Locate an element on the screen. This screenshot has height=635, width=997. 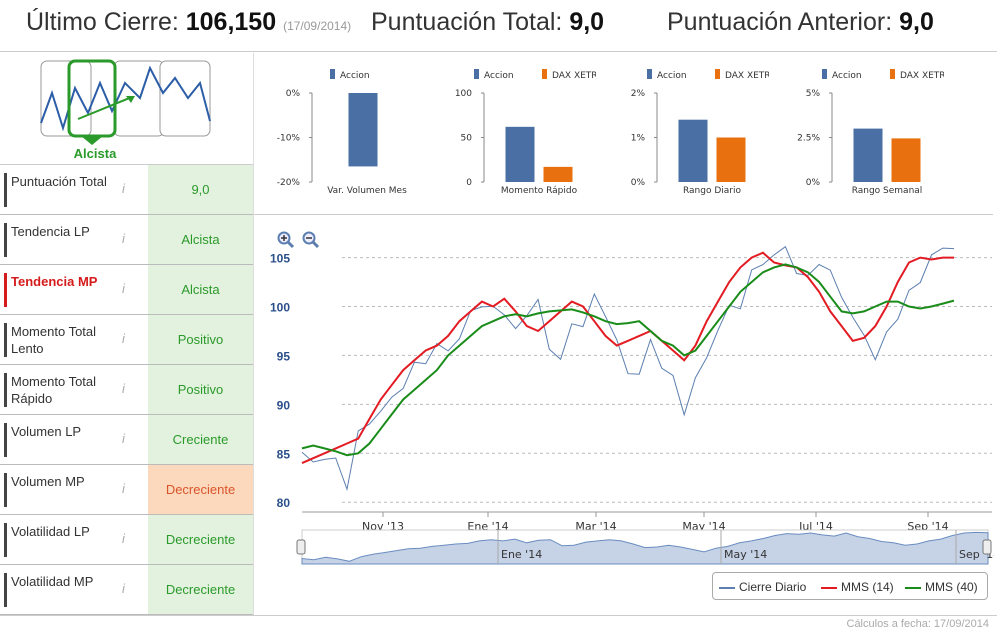
previous-score-label: Puntuación Anterior: is located at coordinates (780, 22).